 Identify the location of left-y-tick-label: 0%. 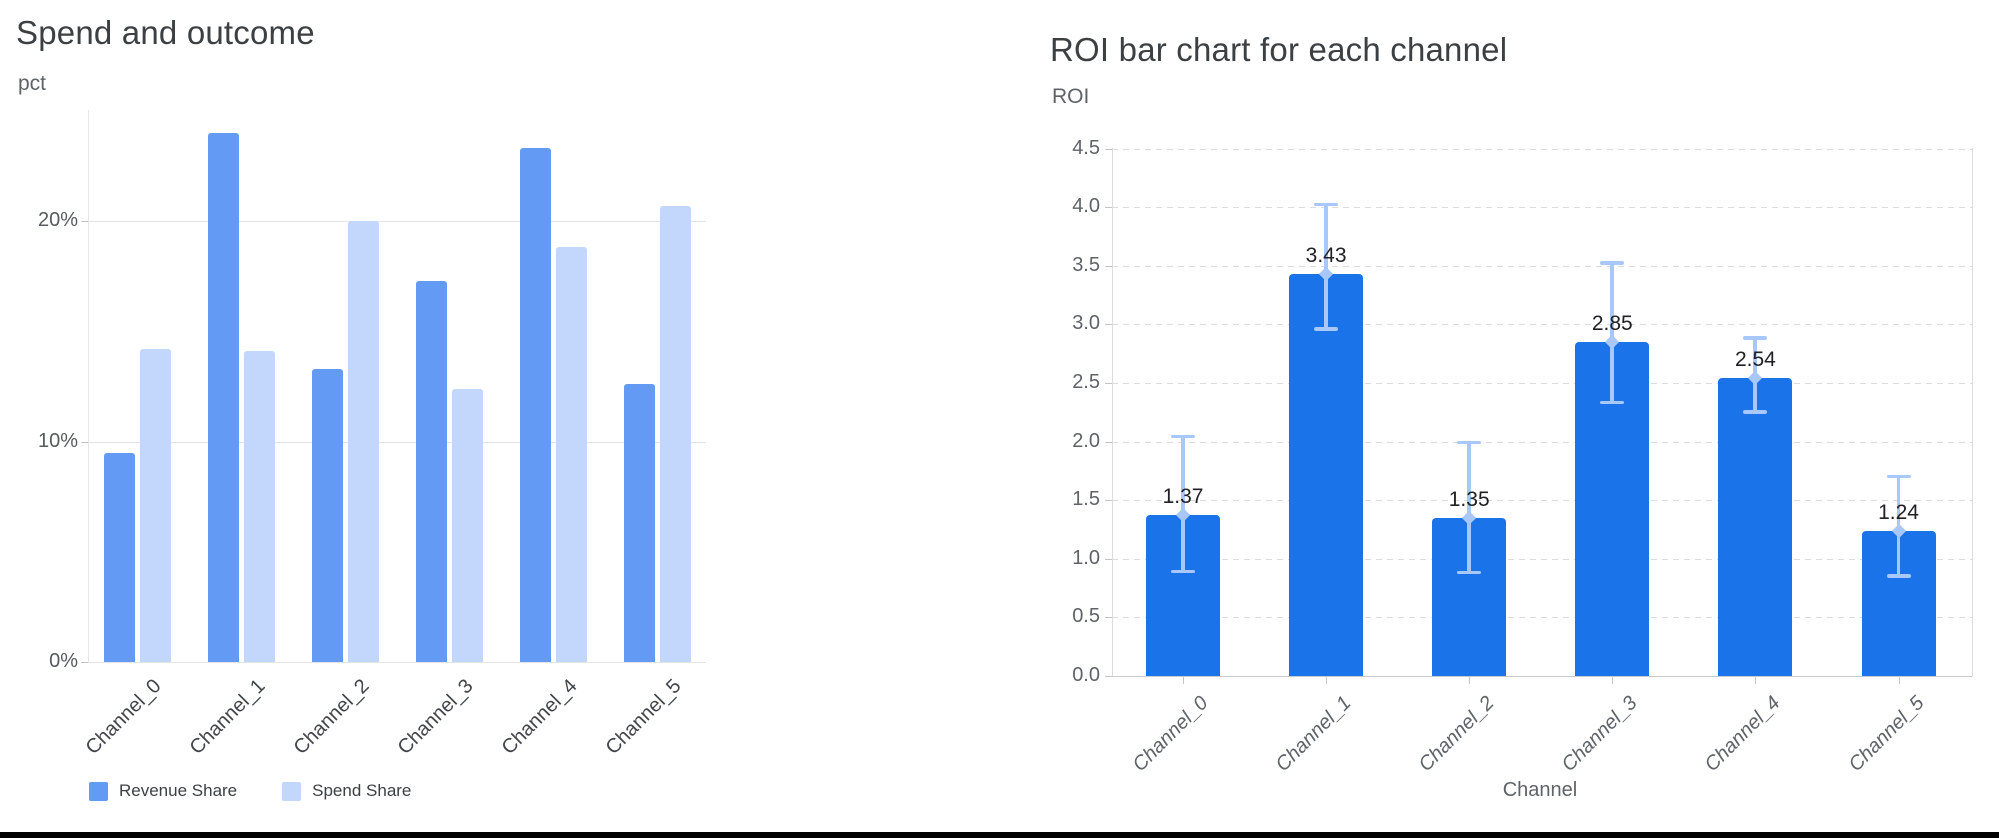
(63, 661).